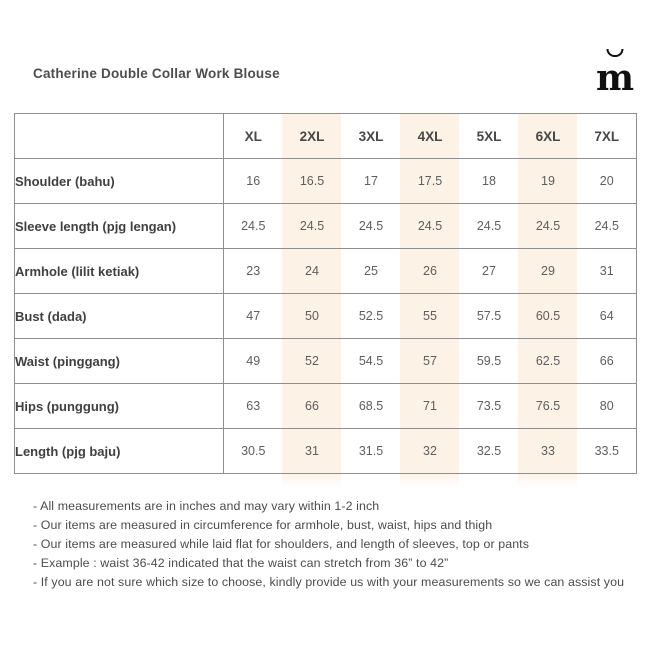  What do you see at coordinates (548, 361) in the screenshot?
I see `cell: 62.5` at bounding box center [548, 361].